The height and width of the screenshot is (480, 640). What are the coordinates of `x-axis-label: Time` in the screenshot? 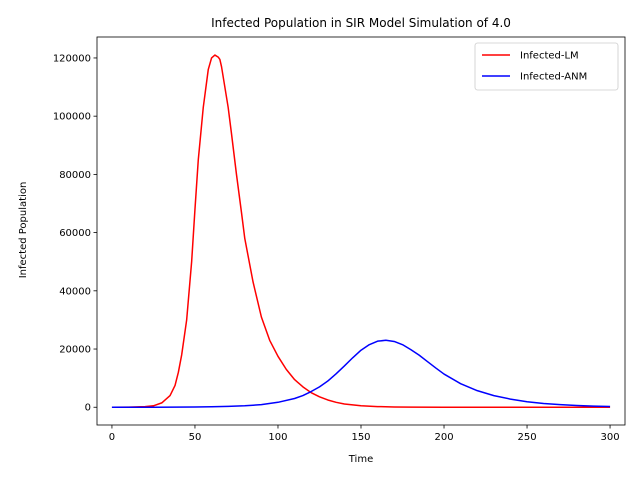 It's located at (360, 459).